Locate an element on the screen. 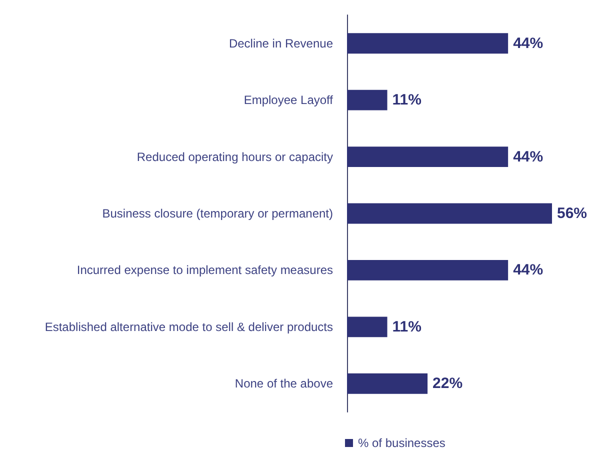  y-tick-label: Business closure (temporary or permanent) is located at coordinates (217, 213).